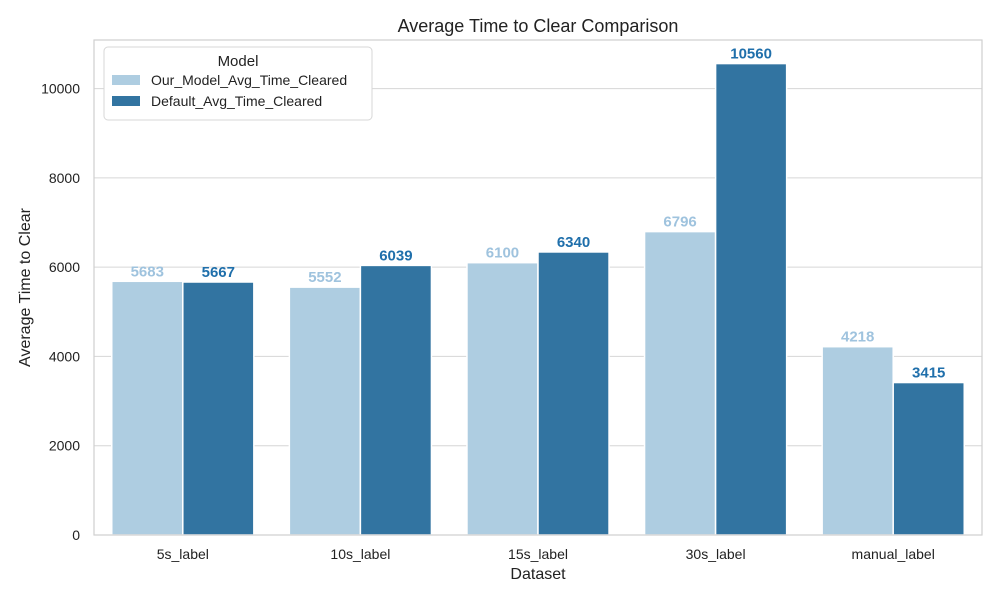 The width and height of the screenshot is (1000, 600). I want to click on legend-box, so click(238, 83).